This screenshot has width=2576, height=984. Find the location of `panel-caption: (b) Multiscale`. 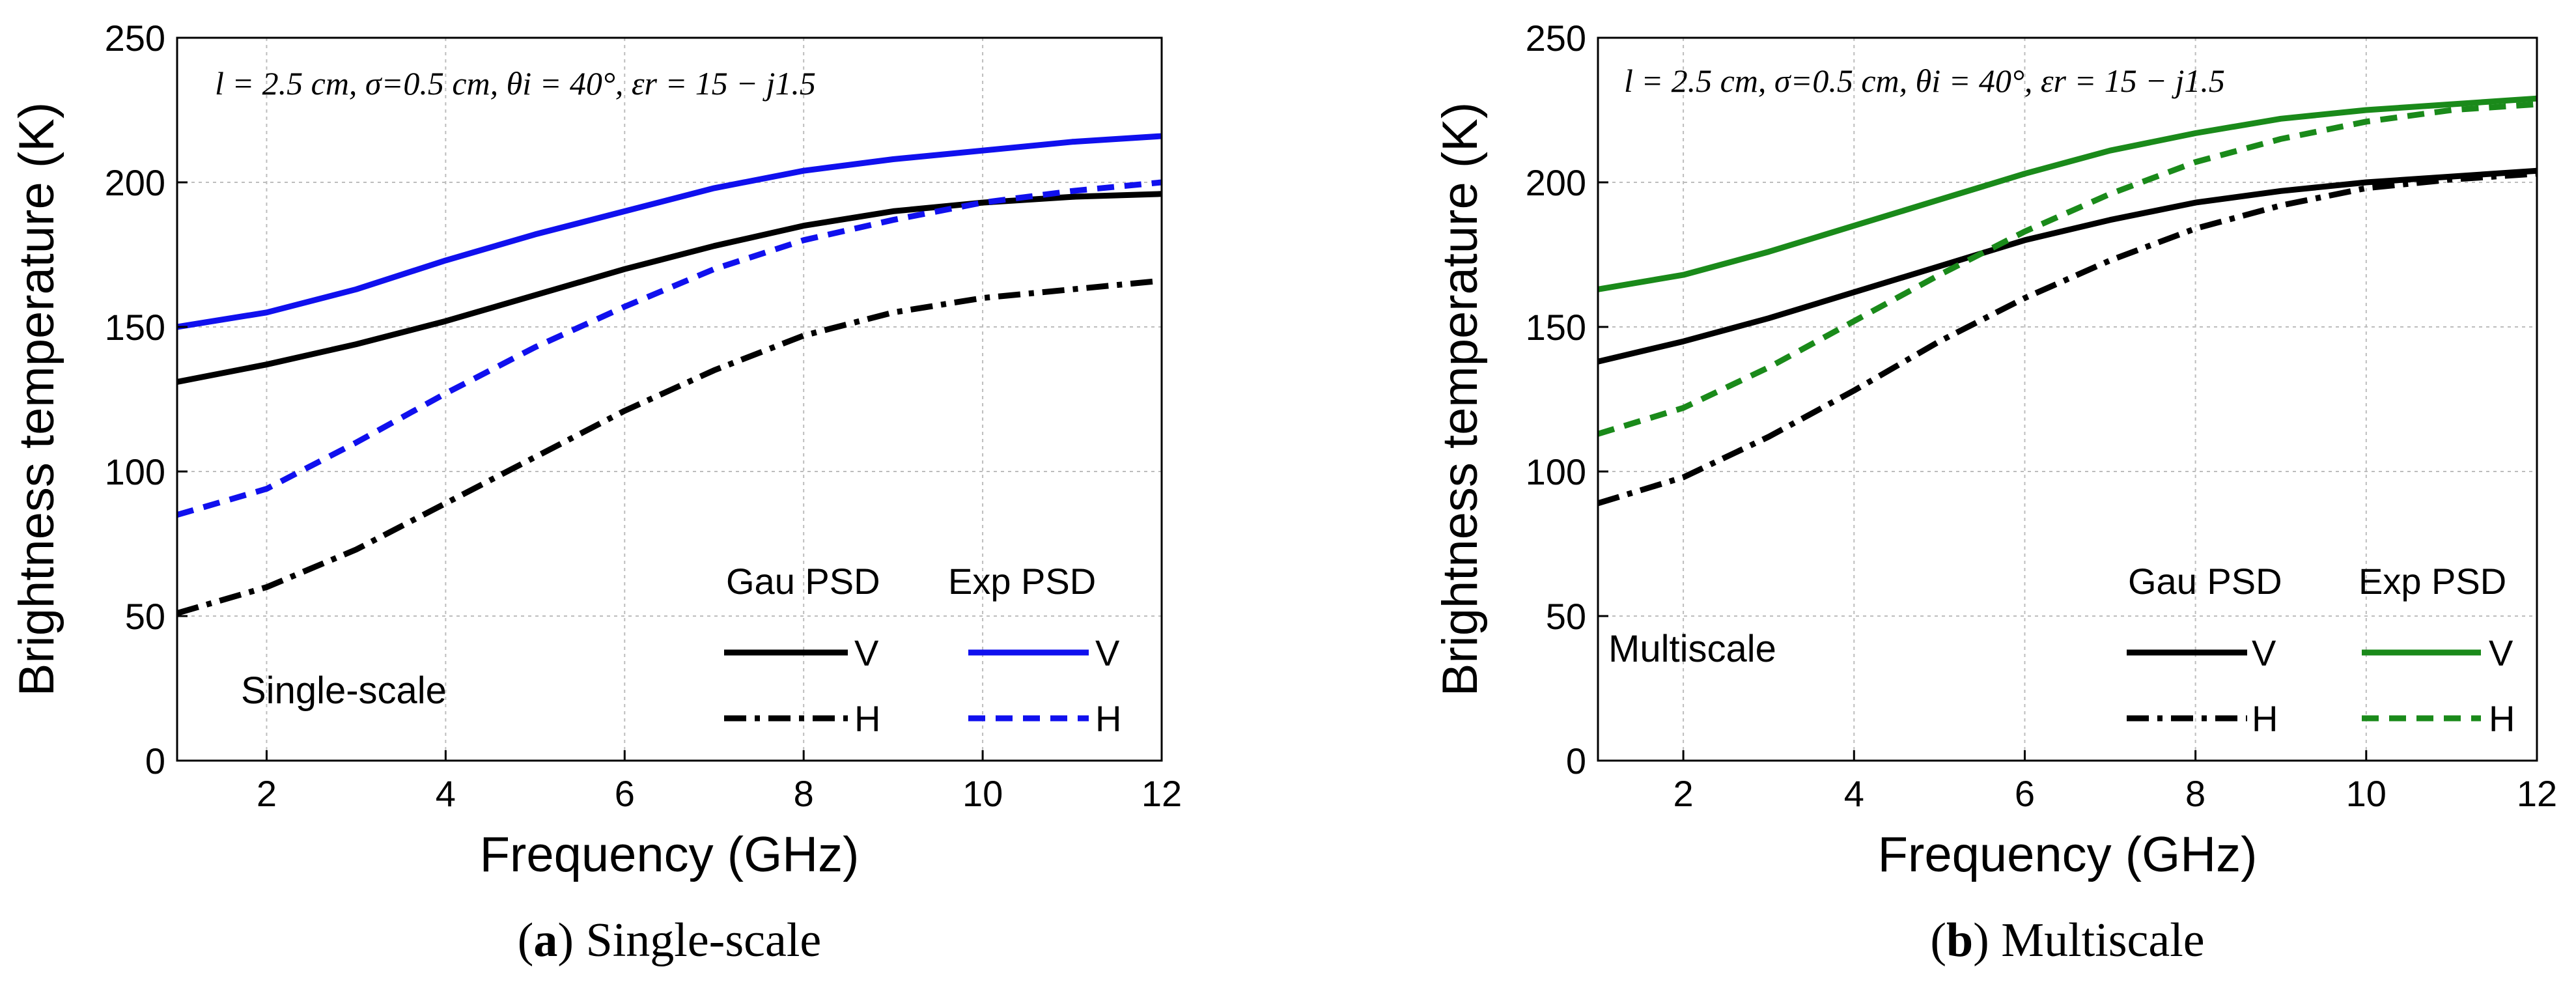

panel-caption: (b) Multiscale is located at coordinates (2067, 941).